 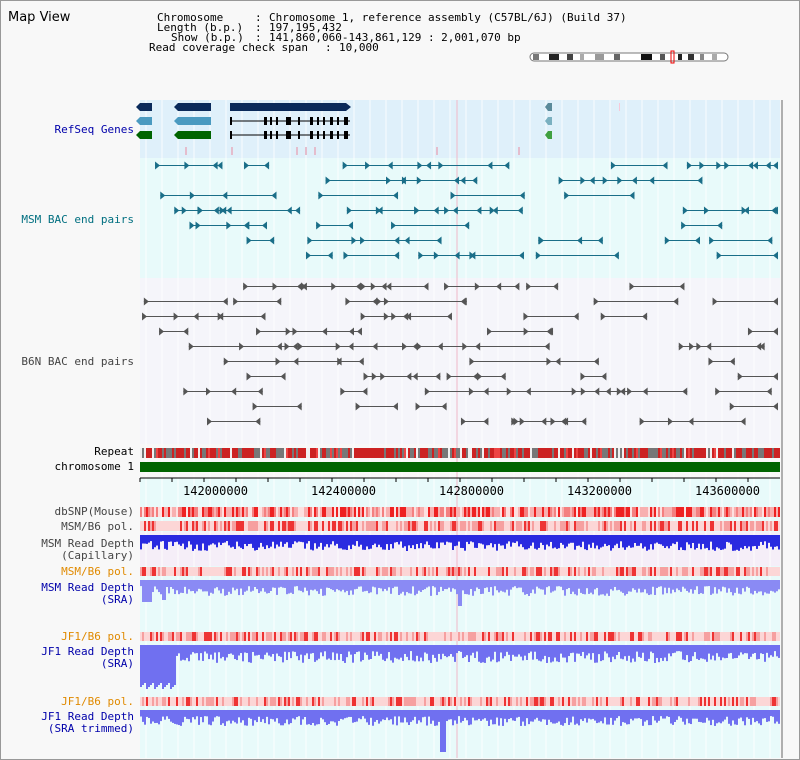 I want to click on track-label-msm-b6-pol: MSM/B6 pol., so click(x=97, y=526).